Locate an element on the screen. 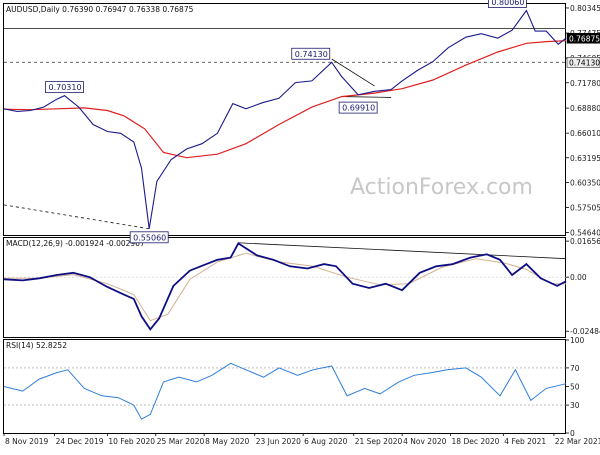 This screenshot has height=455, width=600. annotation-label-0: 0.70310 is located at coordinates (64, 87).